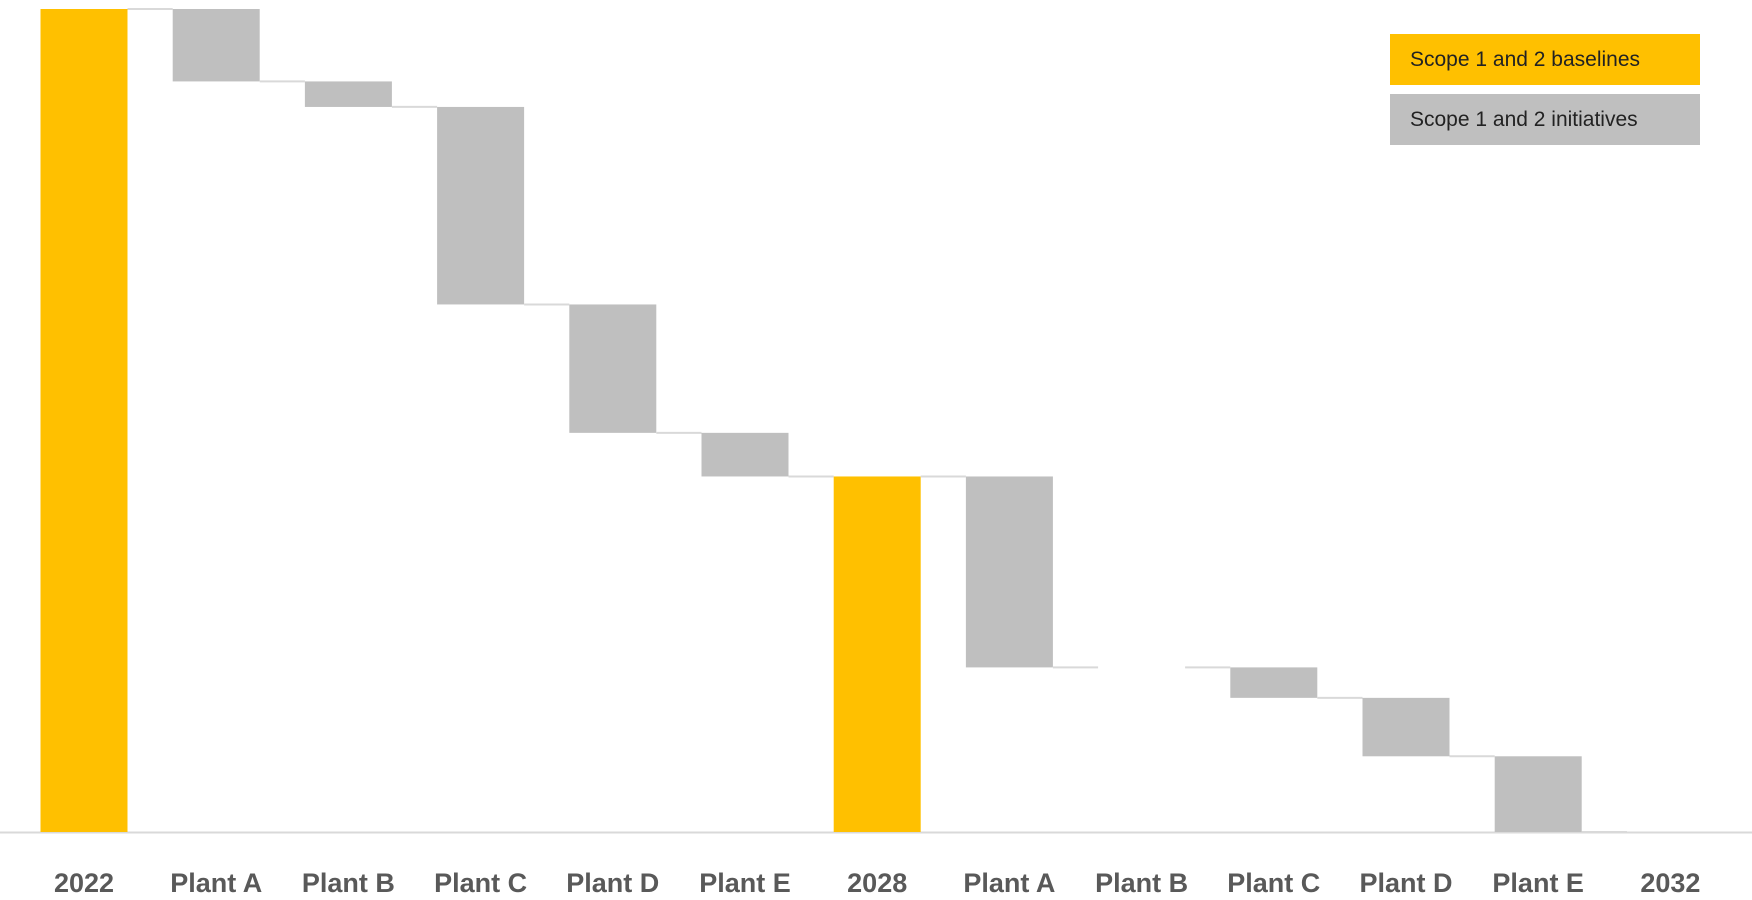 This screenshot has height=900, width=1752. I want to click on legend-label: Scope 1 and 2 initiatives, so click(1524, 119).